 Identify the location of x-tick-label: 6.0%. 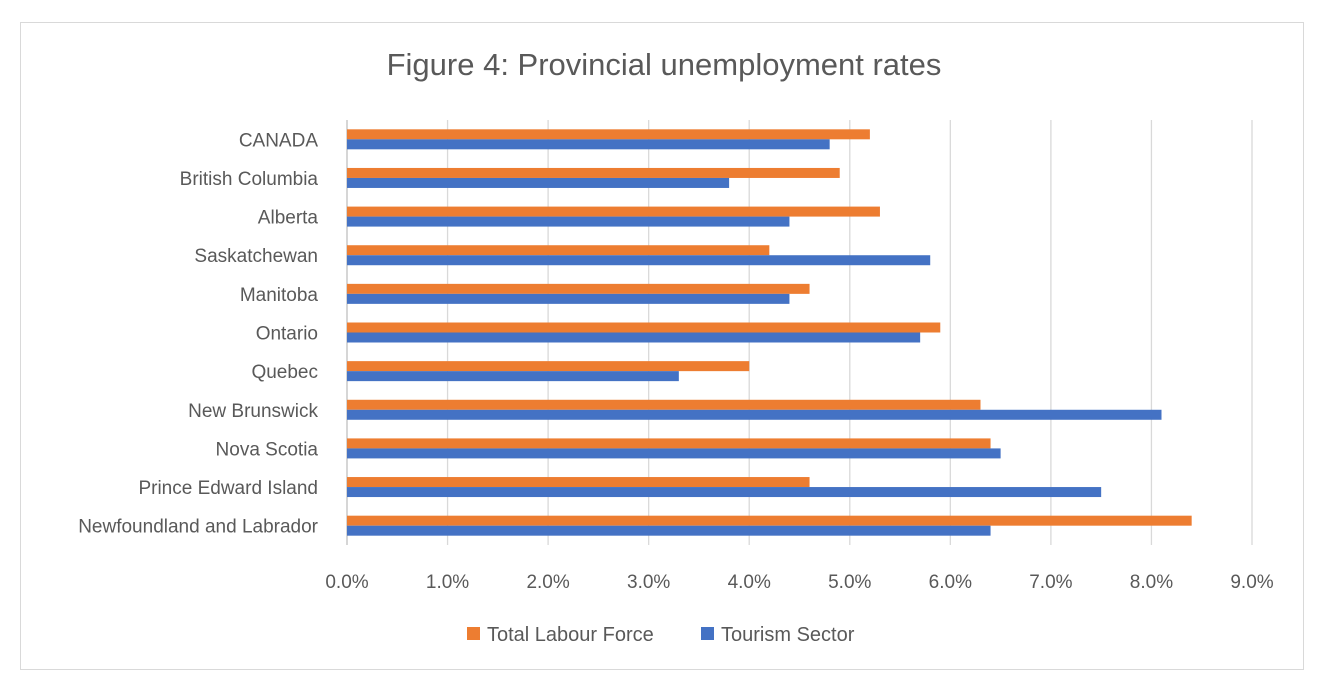
(950, 582).